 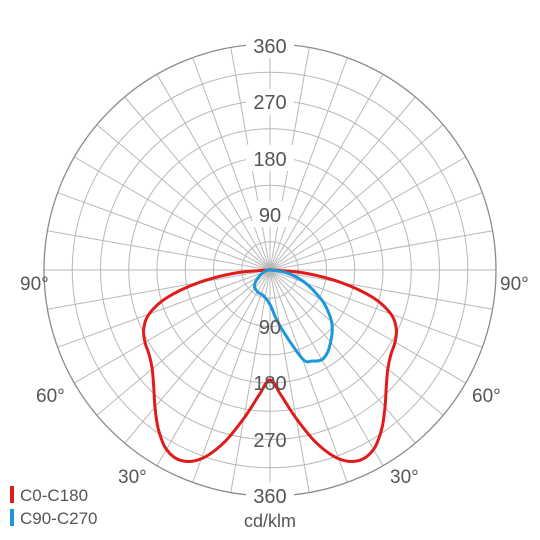 I want to click on legend-swatch-c0-c180, so click(x=12, y=494).